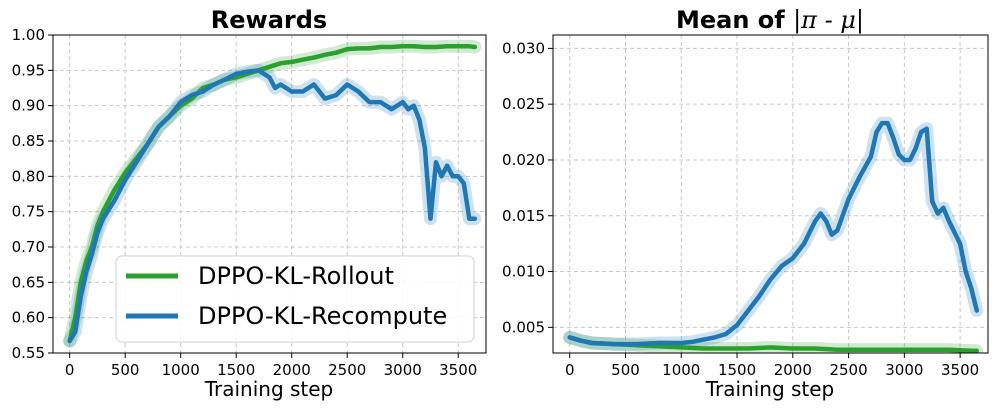 Image resolution: width=996 pixels, height=409 pixels. I want to click on mean-diff-y-tick-label: 0.020, so click(523, 160).